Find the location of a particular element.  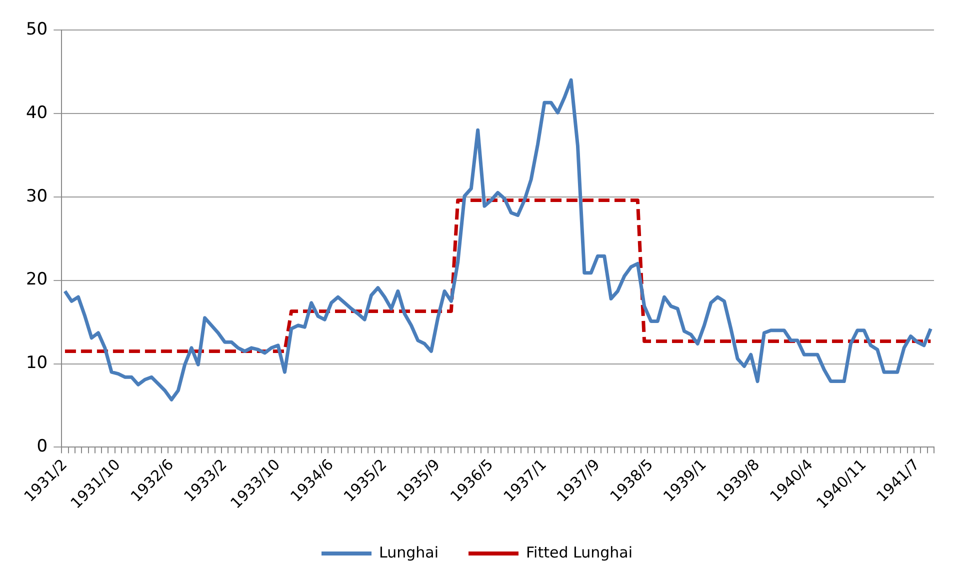

legend-label: Lunghai is located at coordinates (409, 552).